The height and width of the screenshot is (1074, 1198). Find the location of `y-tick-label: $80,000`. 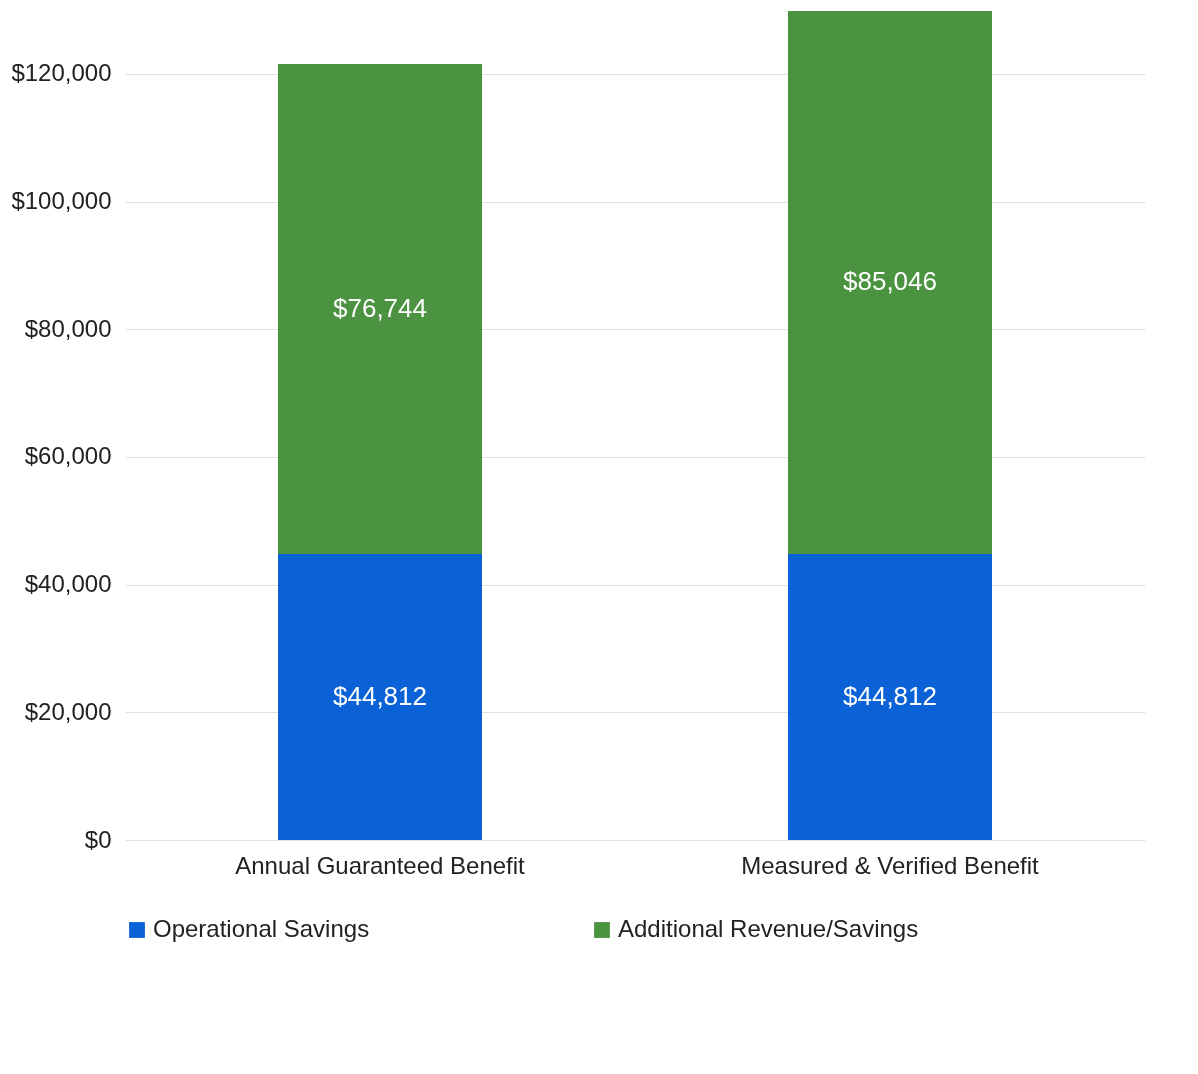

y-tick-label: $80,000 is located at coordinates (68, 328).